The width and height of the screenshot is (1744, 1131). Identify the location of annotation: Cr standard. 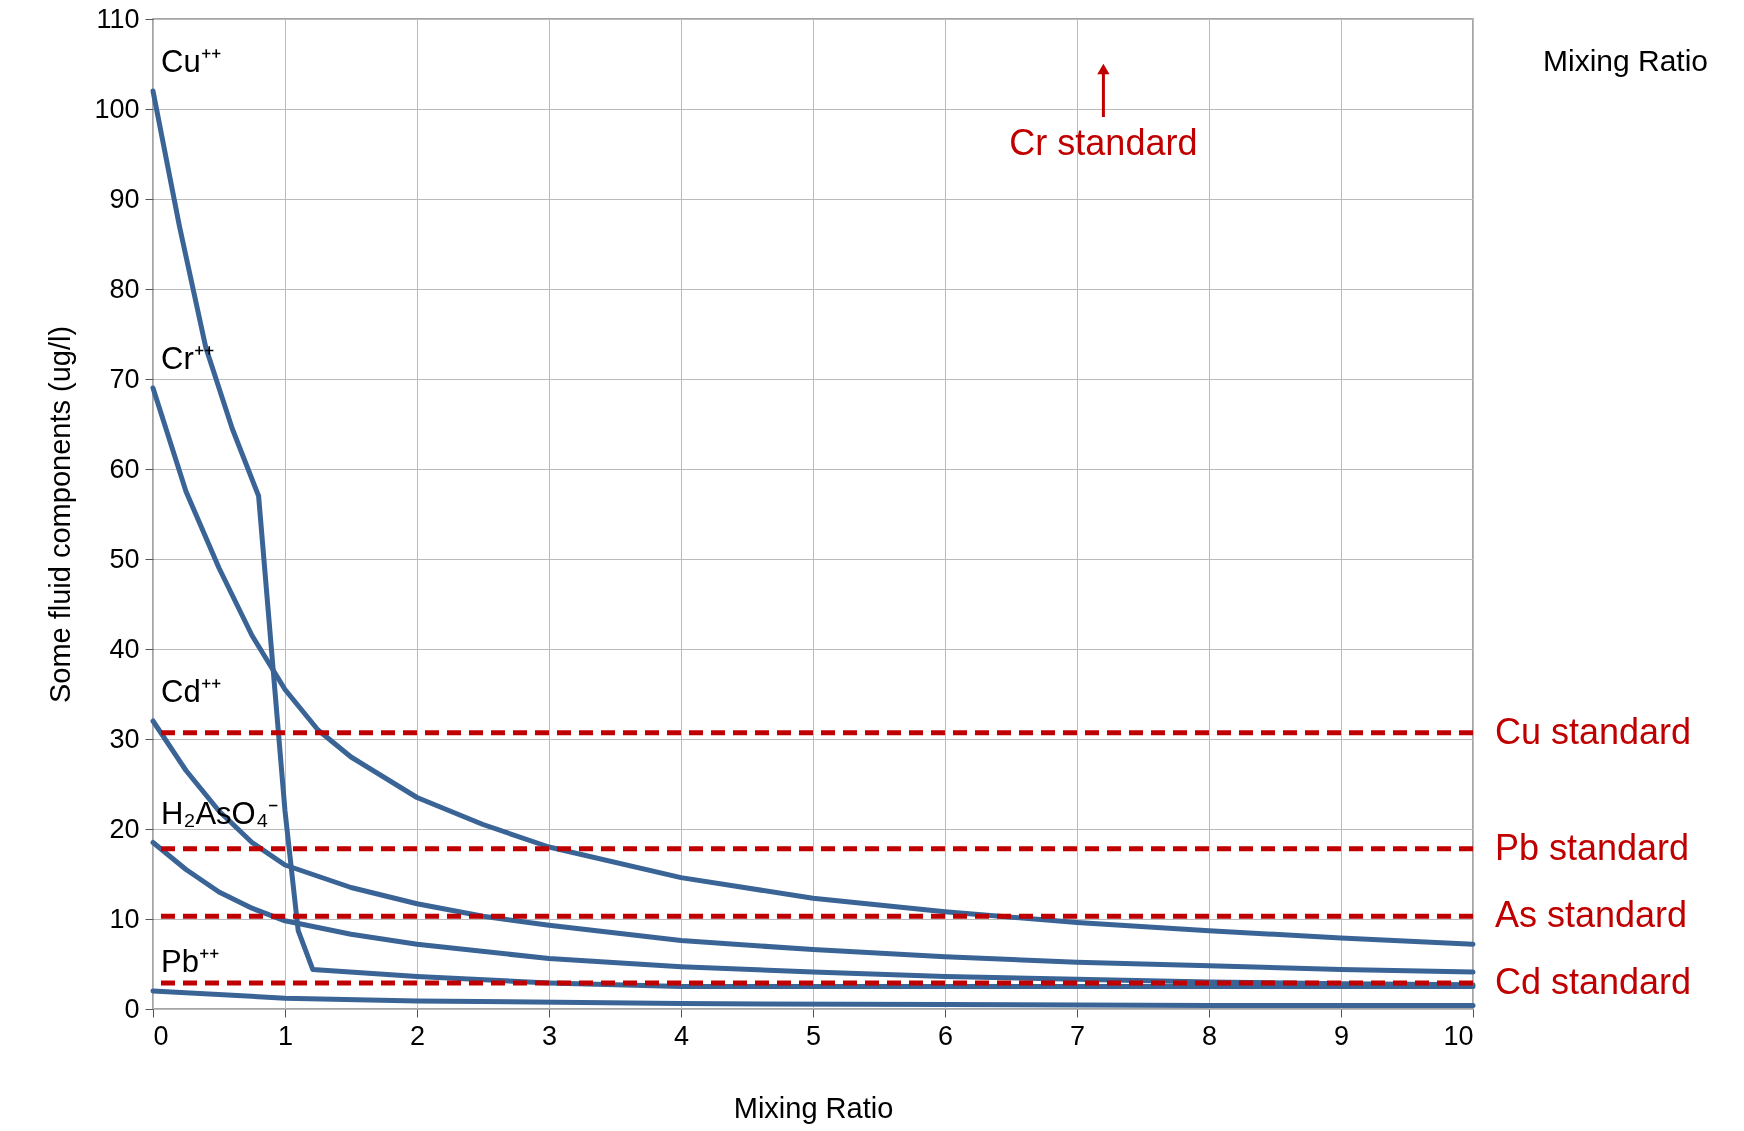
(1103, 142).